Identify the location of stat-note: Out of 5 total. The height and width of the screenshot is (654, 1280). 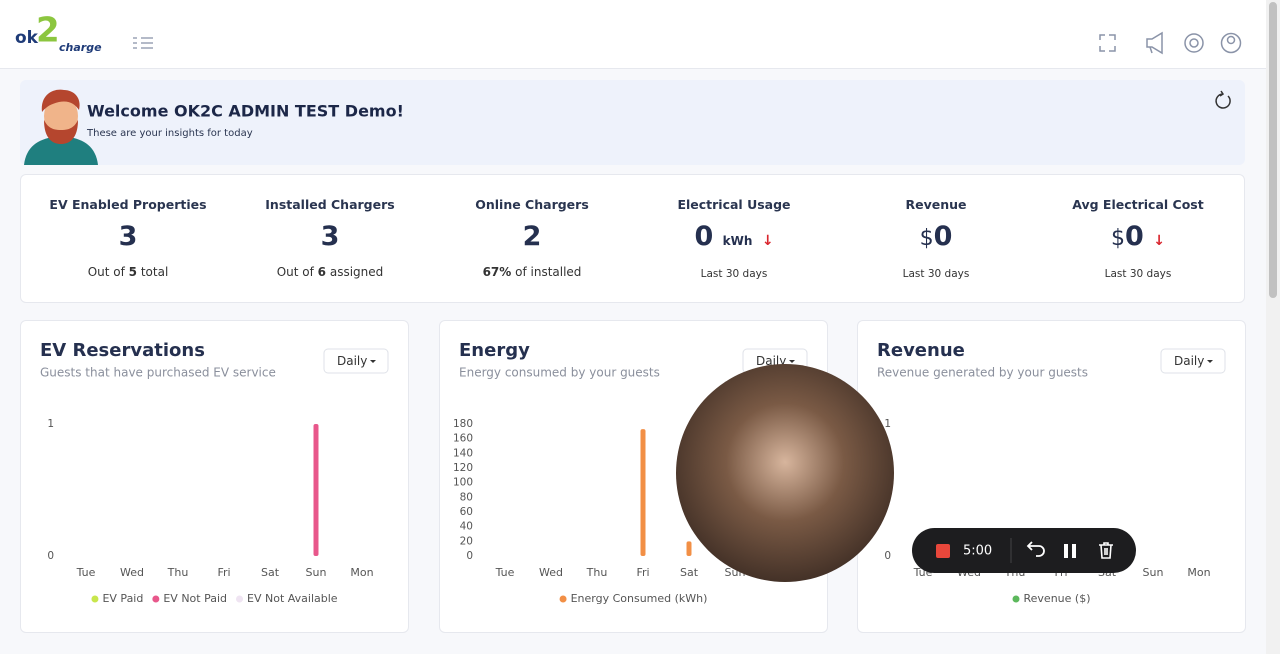
(128, 272).